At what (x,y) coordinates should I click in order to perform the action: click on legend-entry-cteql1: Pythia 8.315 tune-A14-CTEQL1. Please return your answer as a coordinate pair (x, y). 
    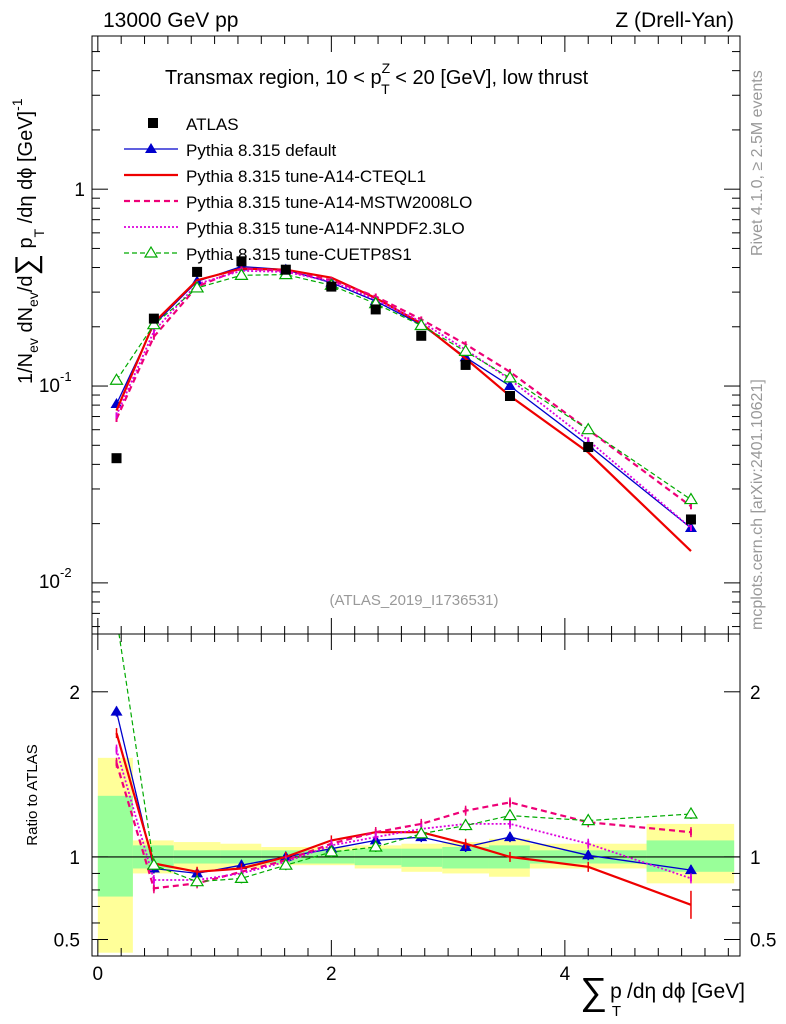
    Looking at the image, I should click on (275, 176).